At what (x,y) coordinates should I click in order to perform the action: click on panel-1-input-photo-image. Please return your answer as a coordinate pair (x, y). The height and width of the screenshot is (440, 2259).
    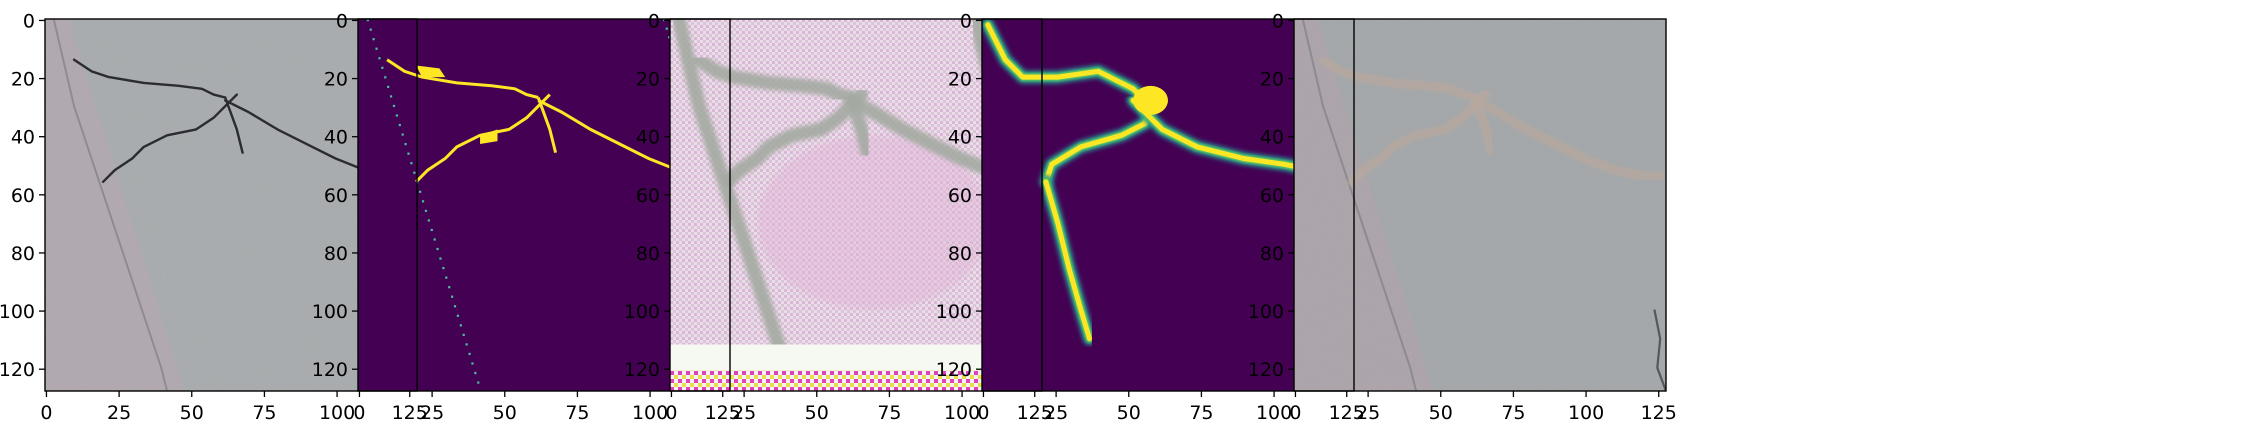
    Looking at the image, I should click on (231, 205).